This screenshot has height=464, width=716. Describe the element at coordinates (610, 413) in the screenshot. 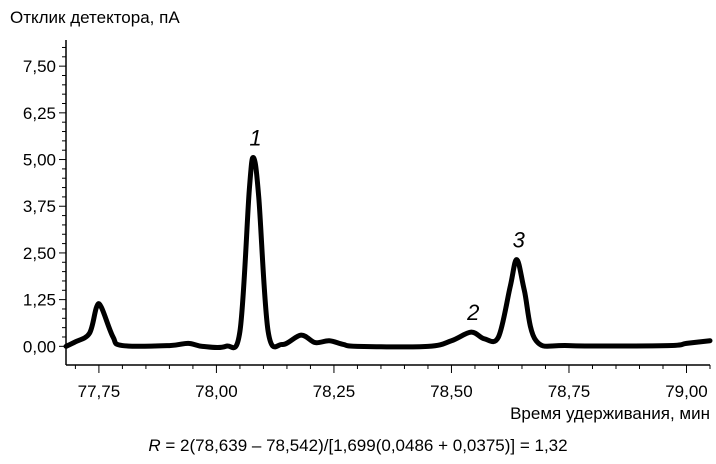

I see `x-axis-label: Время удерживания, мин` at that location.